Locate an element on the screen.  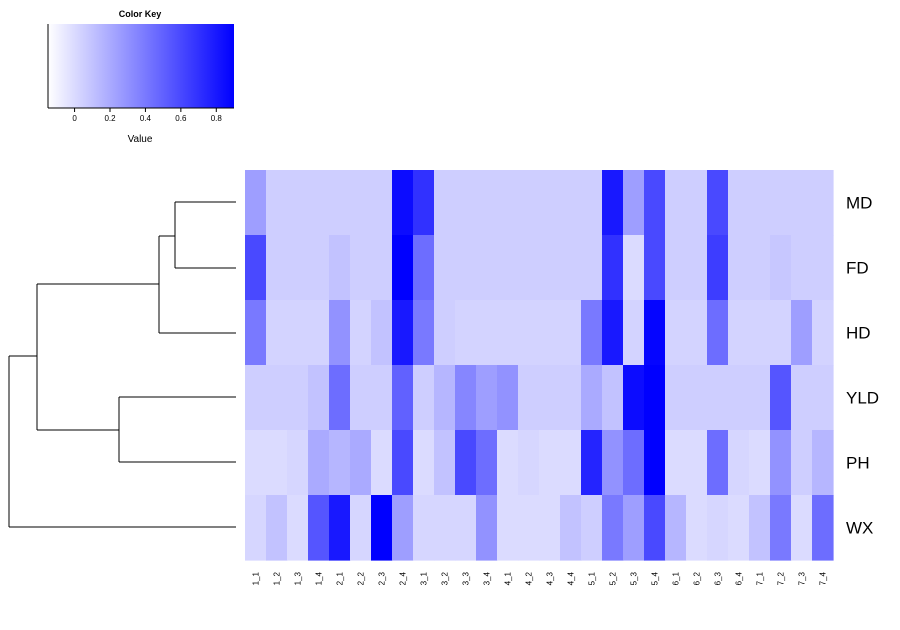
column-label: 7_4 is located at coordinates (823, 578).